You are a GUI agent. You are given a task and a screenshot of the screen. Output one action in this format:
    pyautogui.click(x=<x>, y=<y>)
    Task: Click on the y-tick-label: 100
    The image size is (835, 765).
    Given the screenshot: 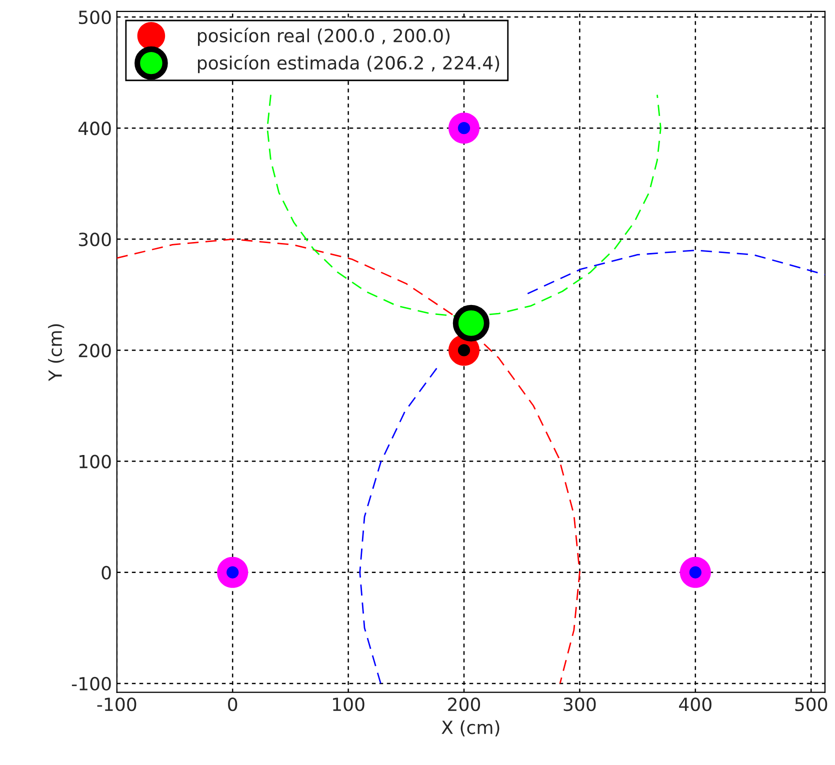 What is the action you would take?
    pyautogui.click(x=95, y=461)
    